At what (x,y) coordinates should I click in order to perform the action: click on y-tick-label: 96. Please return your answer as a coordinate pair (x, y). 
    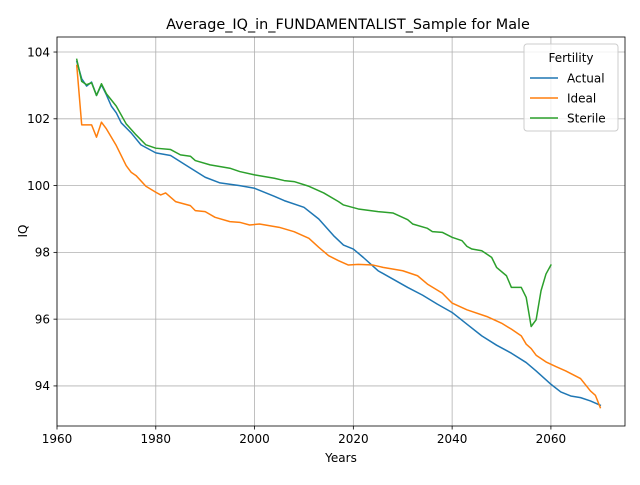
    Looking at the image, I should click on (42, 319).